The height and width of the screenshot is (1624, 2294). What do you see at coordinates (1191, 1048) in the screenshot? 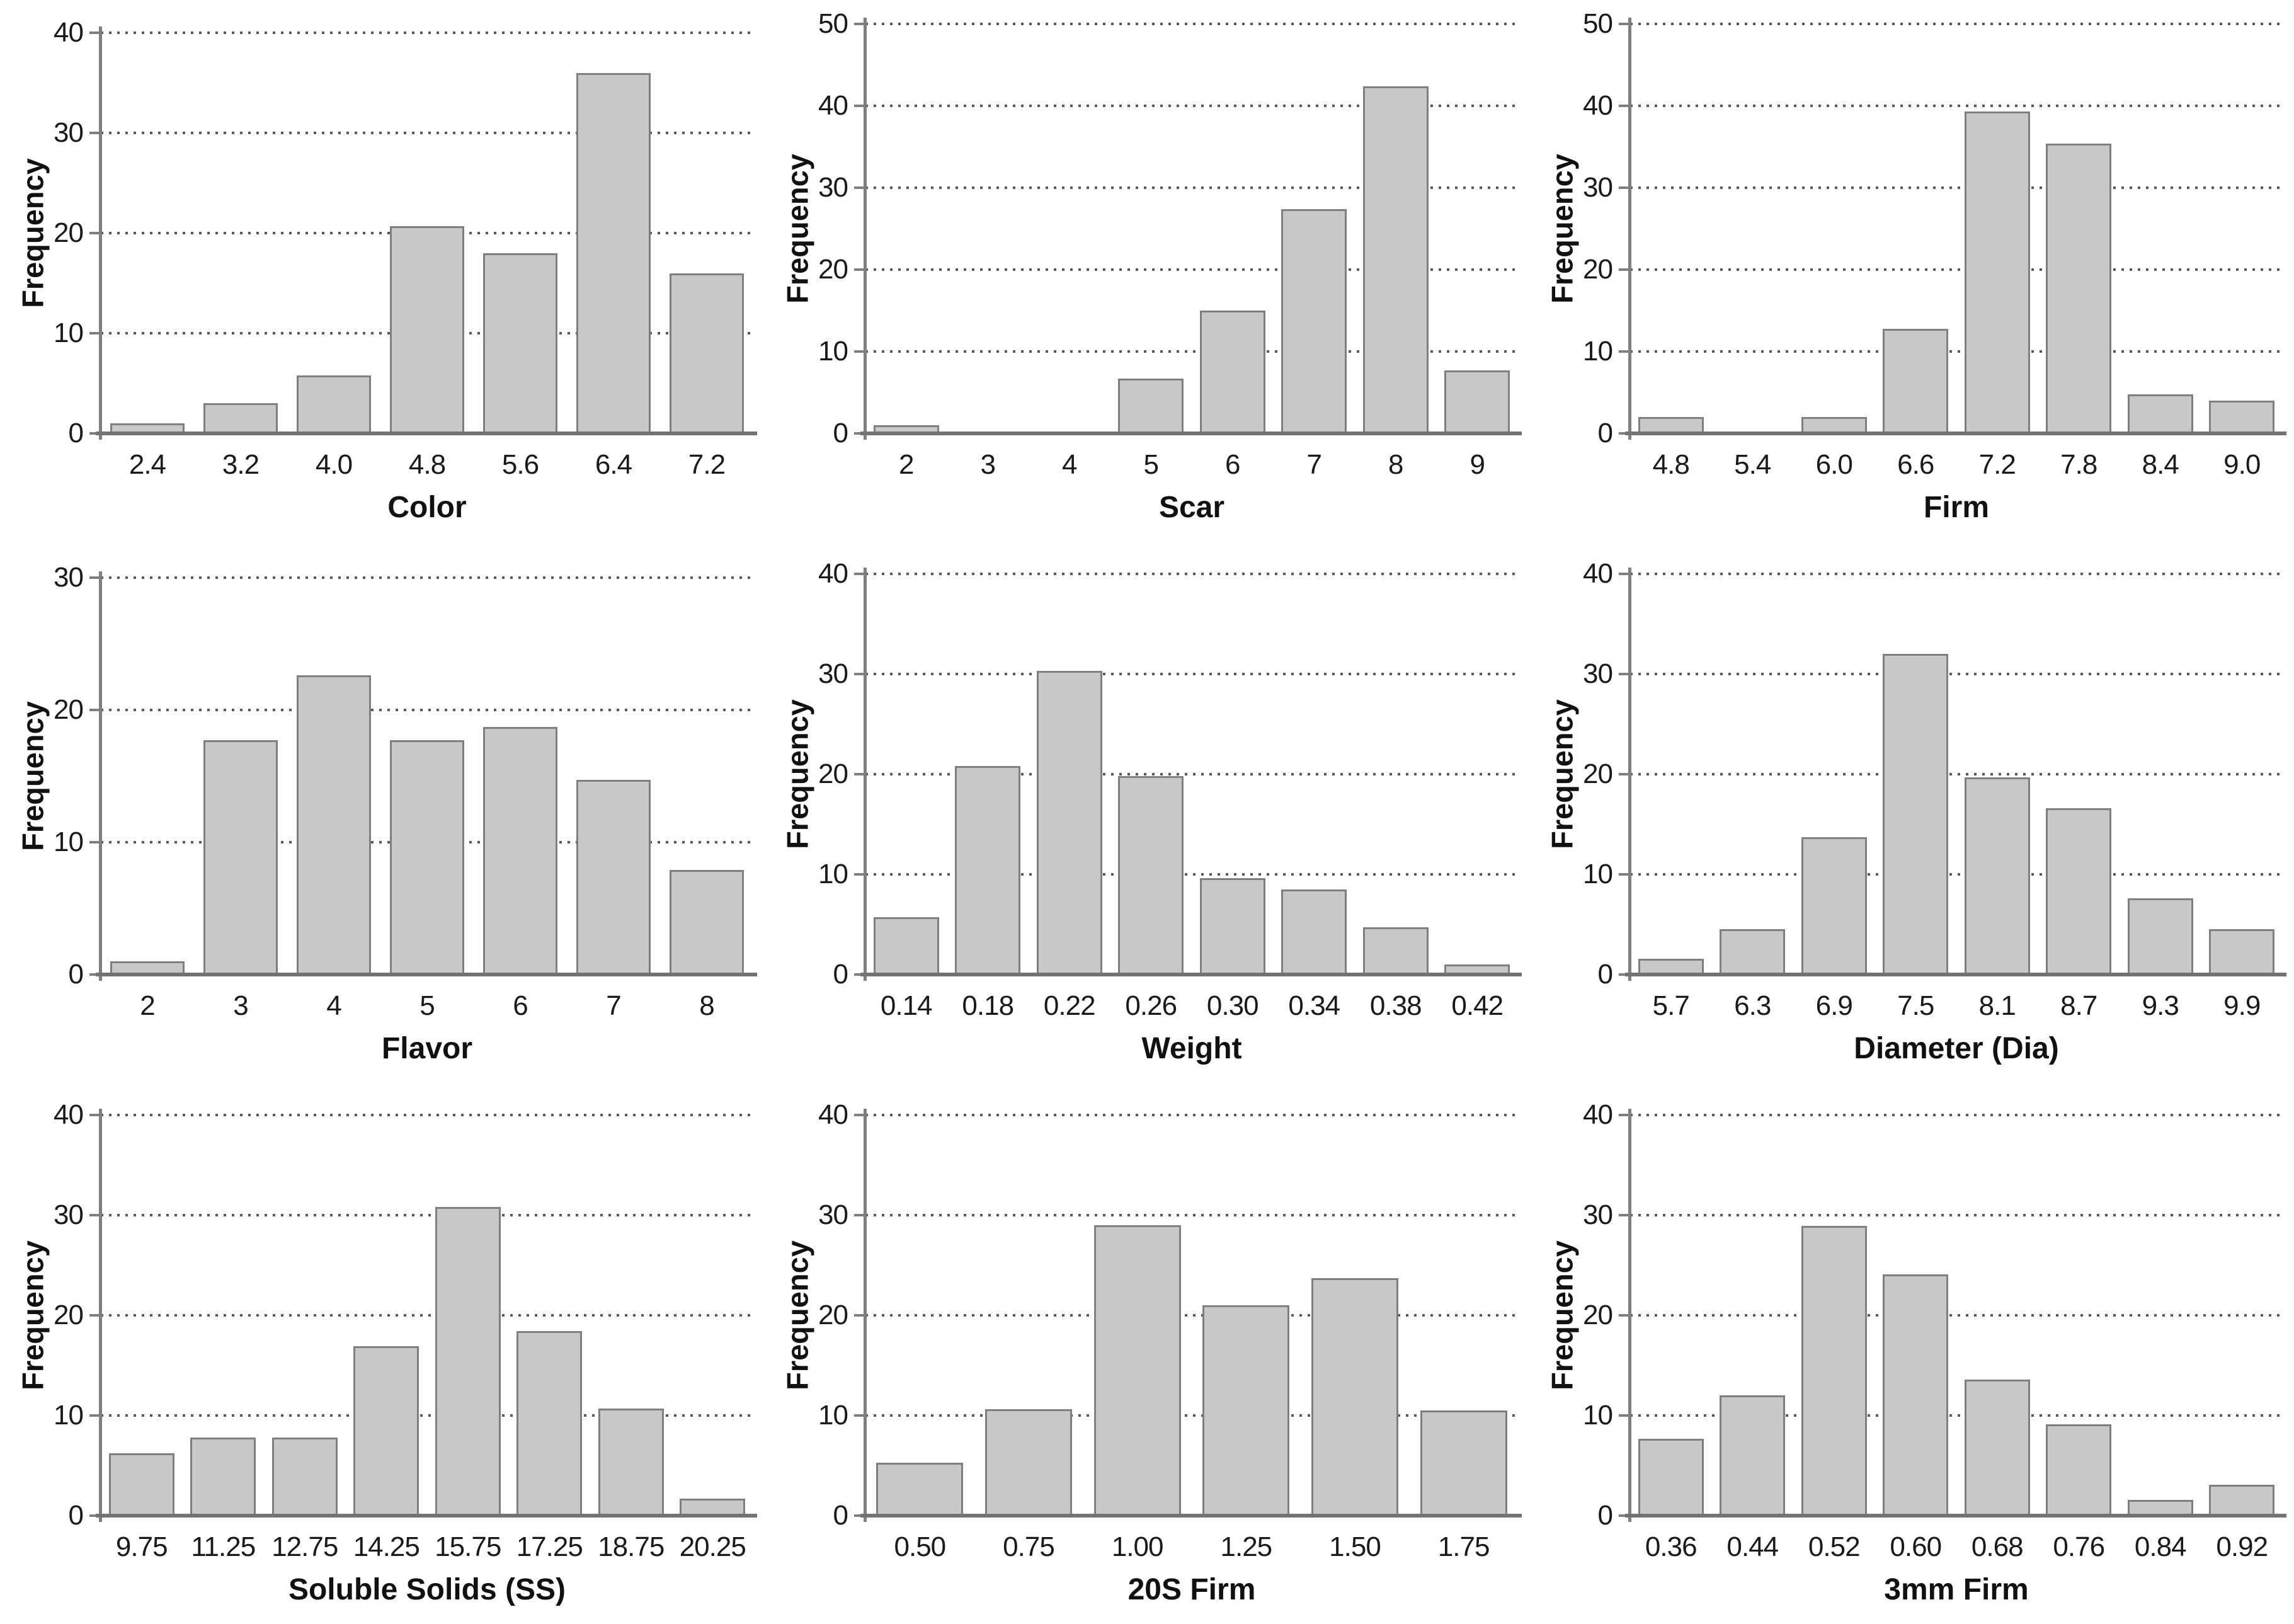
I see `x-axis-title: Weight` at bounding box center [1191, 1048].